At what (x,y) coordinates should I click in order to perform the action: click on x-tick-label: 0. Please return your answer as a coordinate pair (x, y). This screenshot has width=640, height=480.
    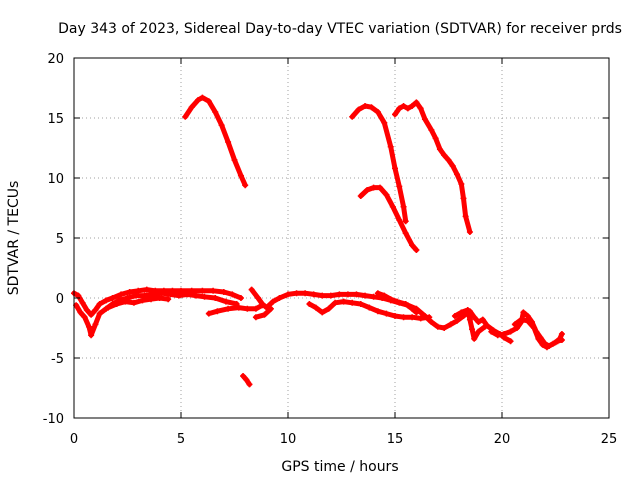
    Looking at the image, I should click on (74, 439).